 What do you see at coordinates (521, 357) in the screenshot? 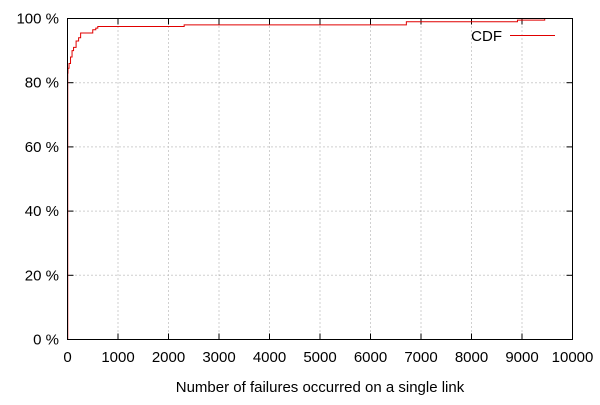
I see `x-tick-label: 9000` at bounding box center [521, 357].